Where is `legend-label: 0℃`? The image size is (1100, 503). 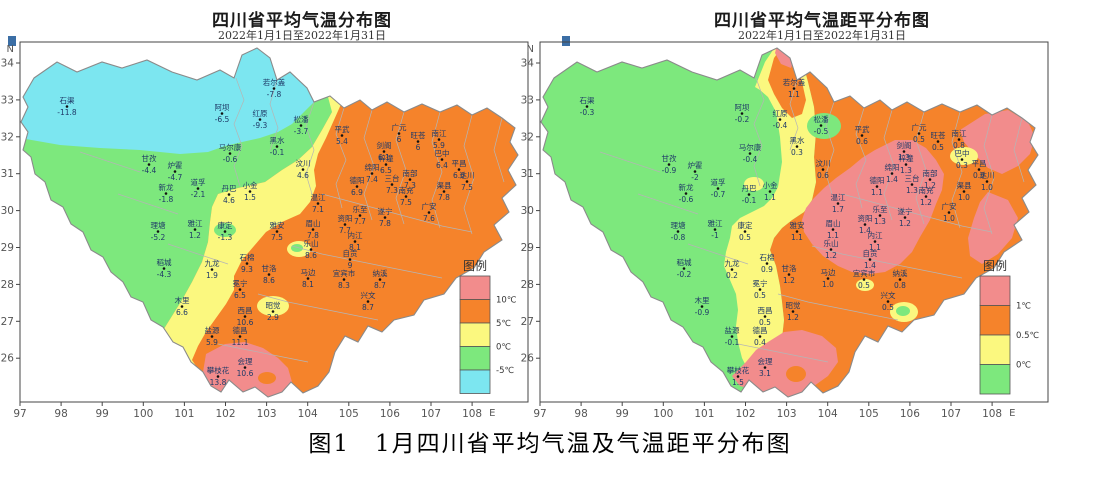
legend-label: 0℃ is located at coordinates (1023, 366).